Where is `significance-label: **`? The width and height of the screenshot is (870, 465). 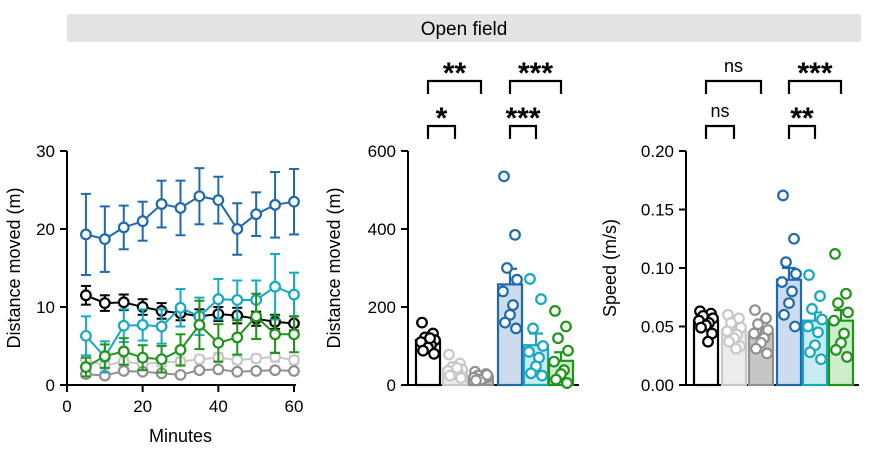
significance-label: ** is located at coordinates (802, 118).